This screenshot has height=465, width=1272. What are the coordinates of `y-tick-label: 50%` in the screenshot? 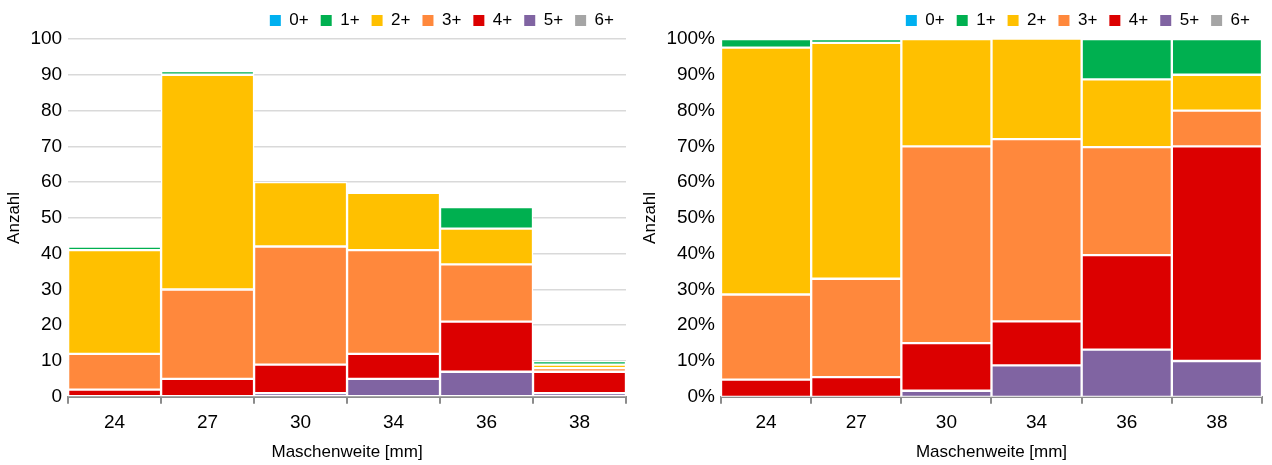 It's located at (696, 217).